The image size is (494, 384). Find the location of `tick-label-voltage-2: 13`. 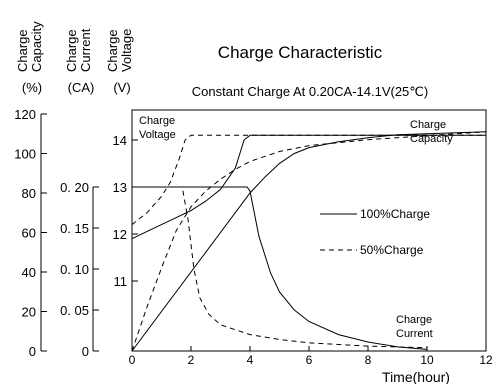

tick-label-voltage-2: 13 is located at coordinates (120, 187).